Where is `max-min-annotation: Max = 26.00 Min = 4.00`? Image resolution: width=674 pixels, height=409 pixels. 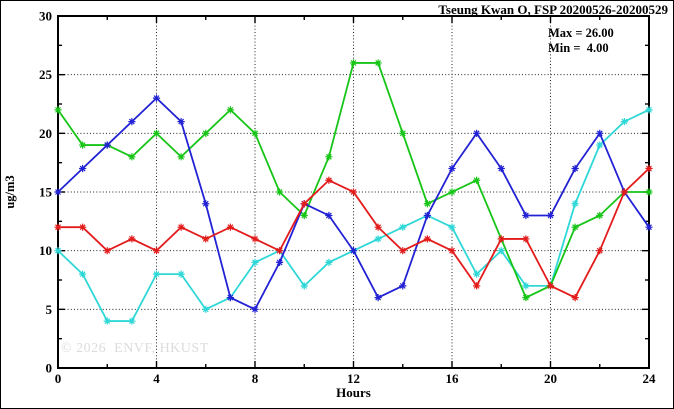 max-min-annotation: Max = 26.00 Min = 4.00 is located at coordinates (581, 41).